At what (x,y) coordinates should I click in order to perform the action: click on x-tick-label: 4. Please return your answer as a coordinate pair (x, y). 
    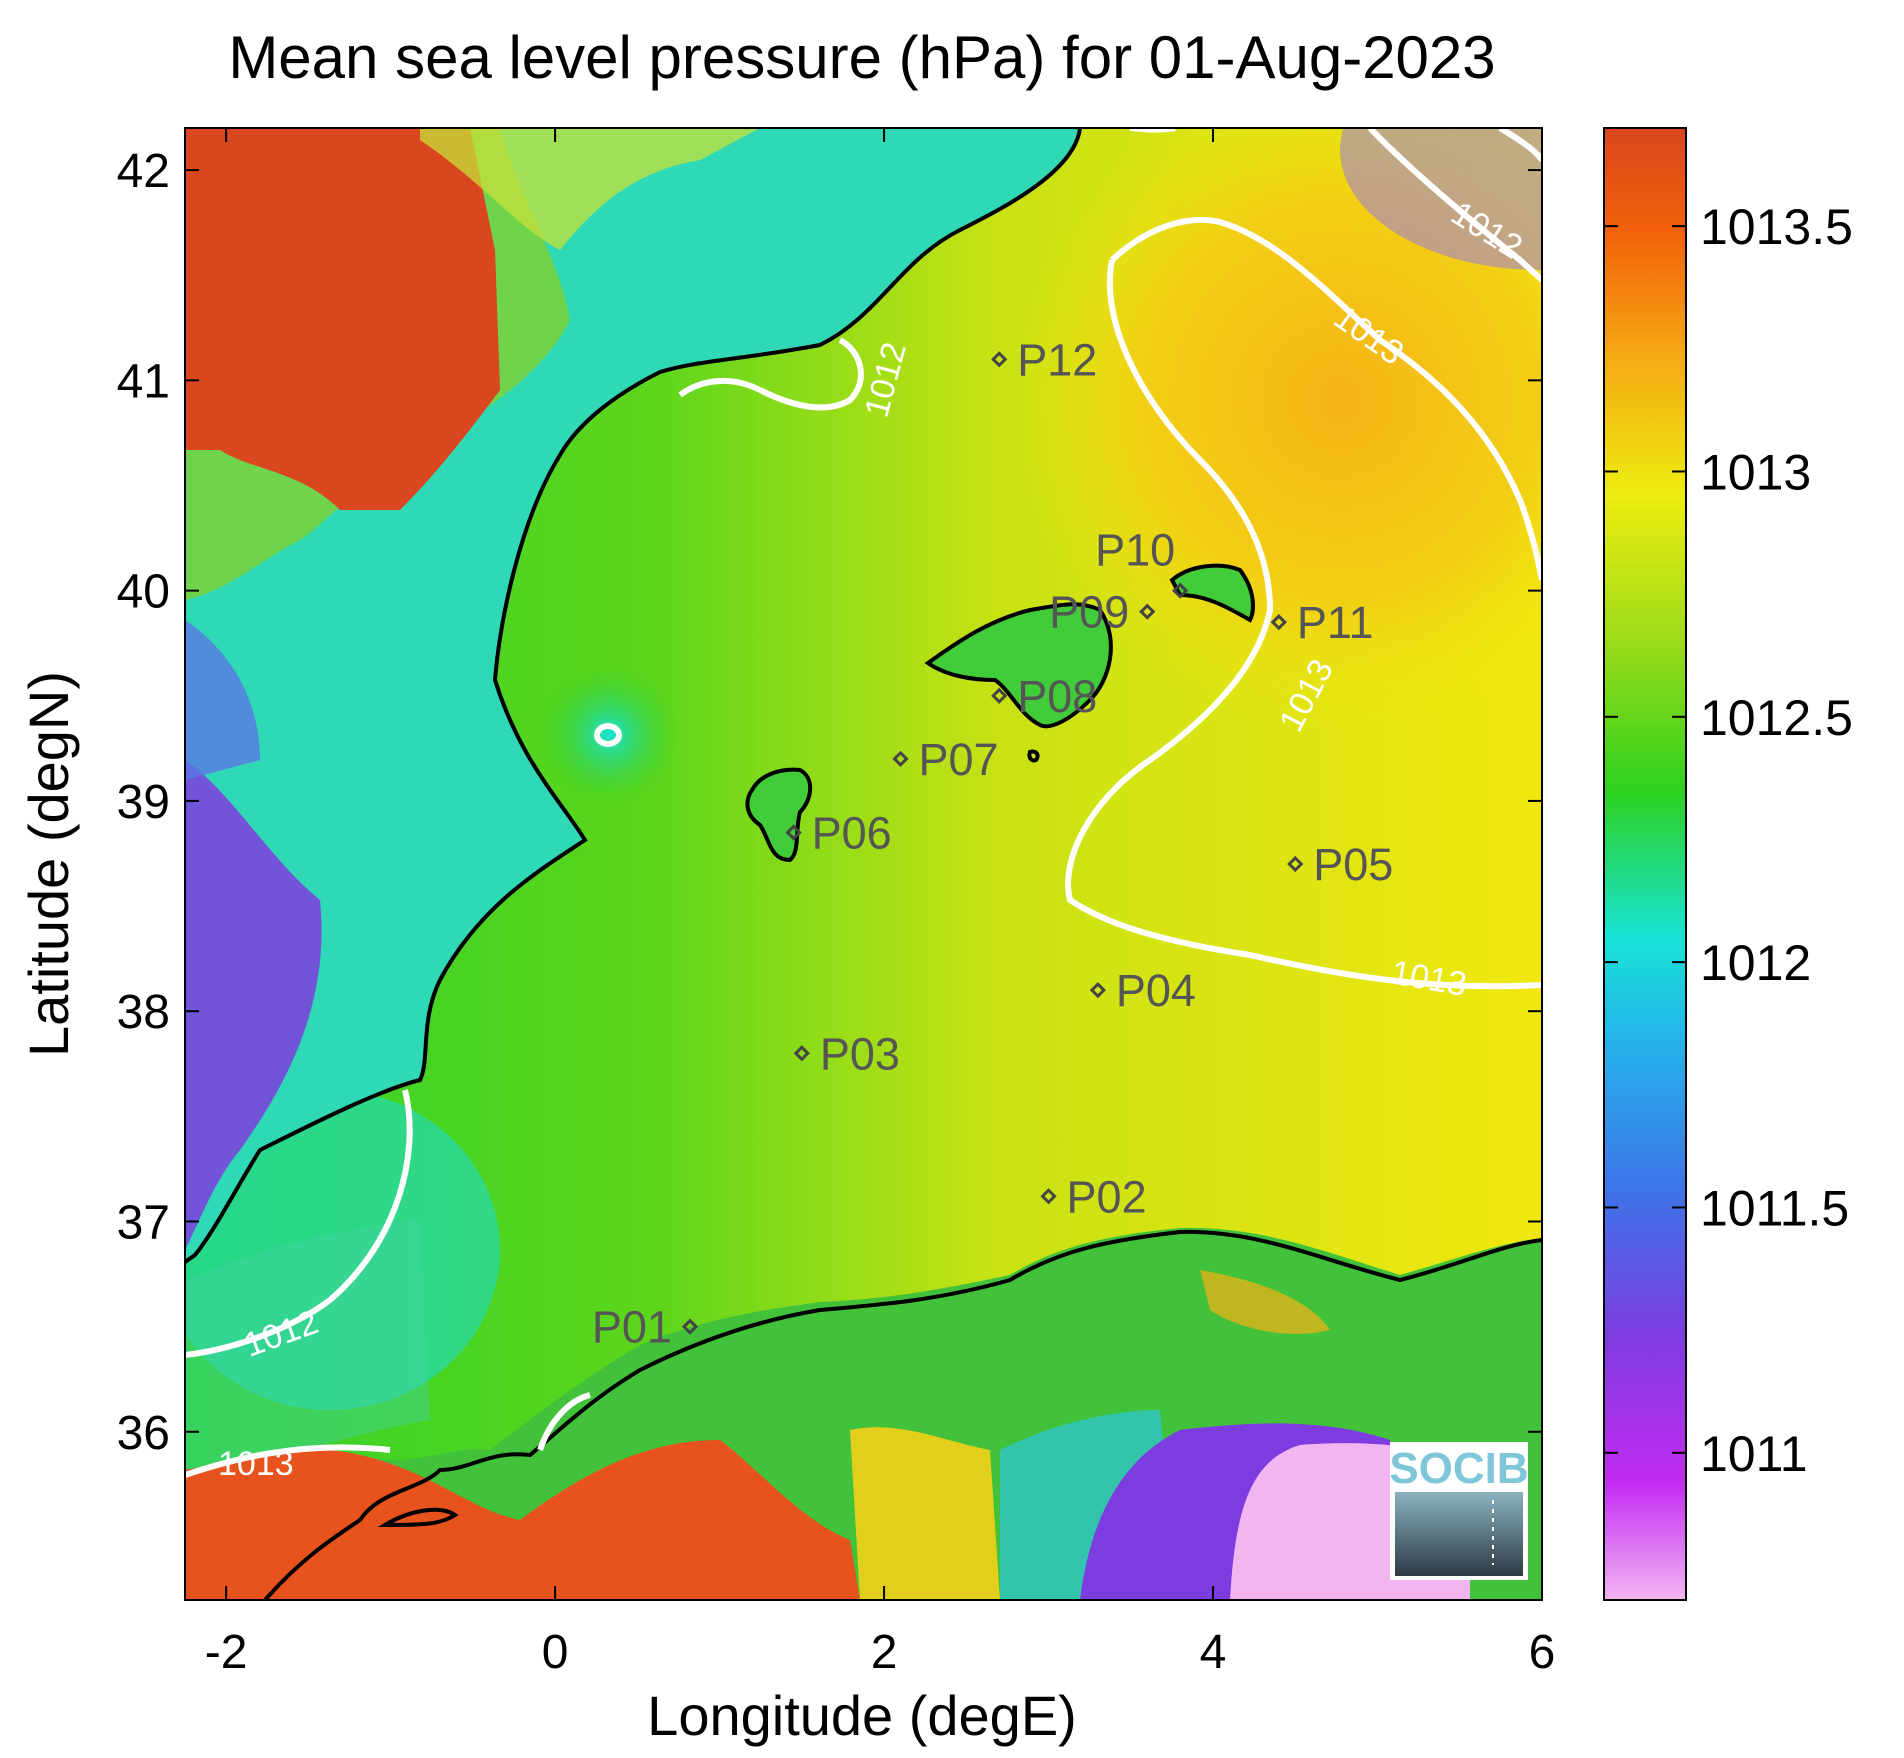
    Looking at the image, I should click on (1213, 1652).